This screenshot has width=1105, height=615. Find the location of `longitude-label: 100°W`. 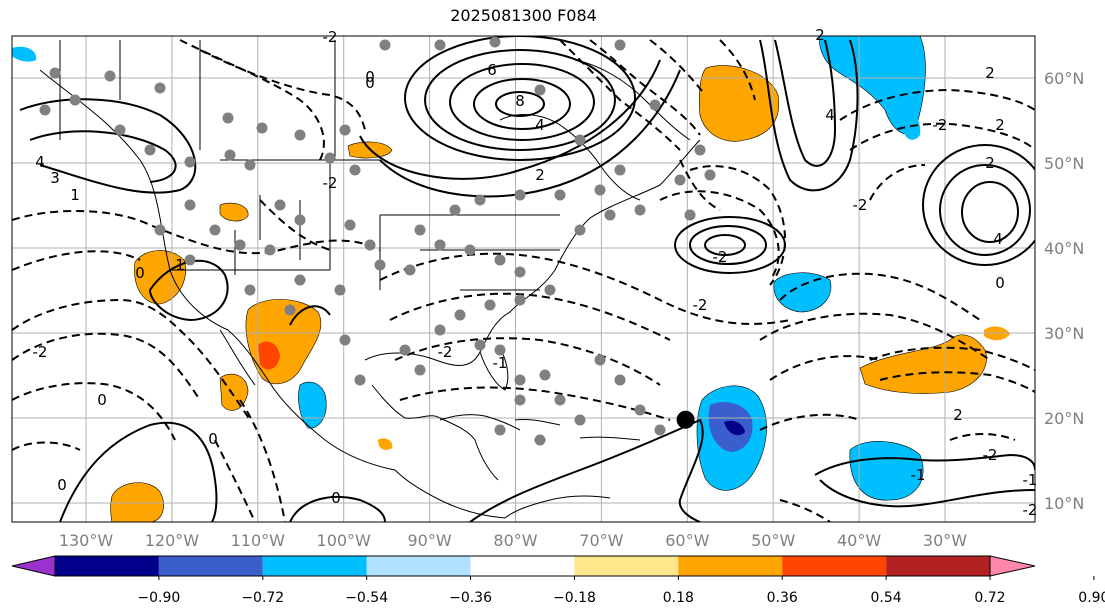

longitude-label: 100°W is located at coordinates (344, 540).